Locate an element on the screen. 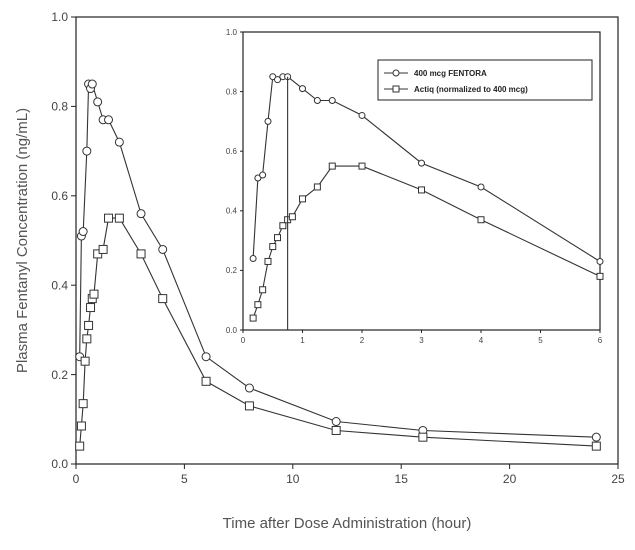  main-y-axis-title: Plasma Fentanyl Concentration (ng/mL) is located at coordinates (22, 240).